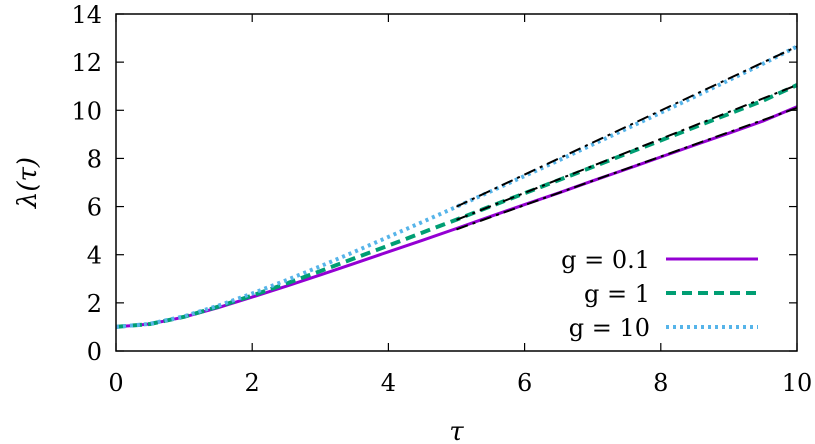 The image size is (815, 444). What do you see at coordinates (94, 352) in the screenshot?
I see `y-tick-label: 0` at bounding box center [94, 352].